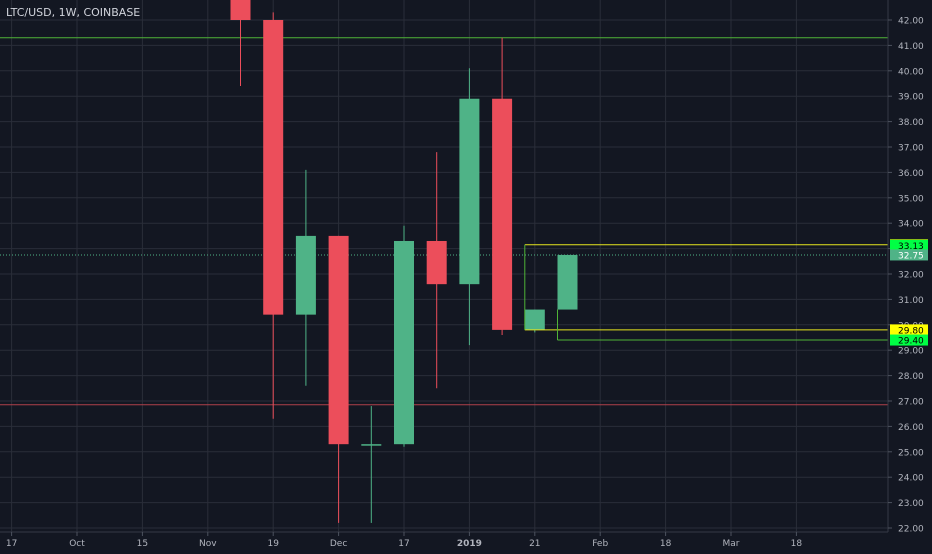  I want to click on price-tick-label: 27.00, so click(911, 403).